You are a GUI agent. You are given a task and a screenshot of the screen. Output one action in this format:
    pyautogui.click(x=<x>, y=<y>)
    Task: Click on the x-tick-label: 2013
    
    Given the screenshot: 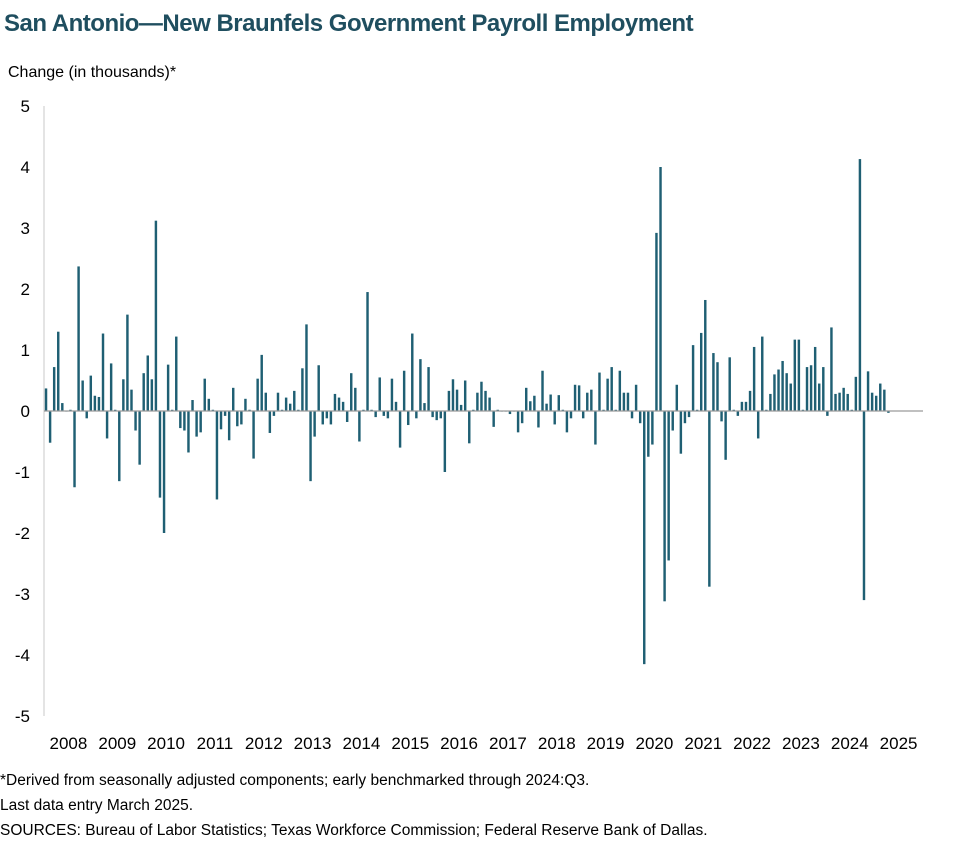 What is the action you would take?
    pyautogui.click(x=313, y=743)
    